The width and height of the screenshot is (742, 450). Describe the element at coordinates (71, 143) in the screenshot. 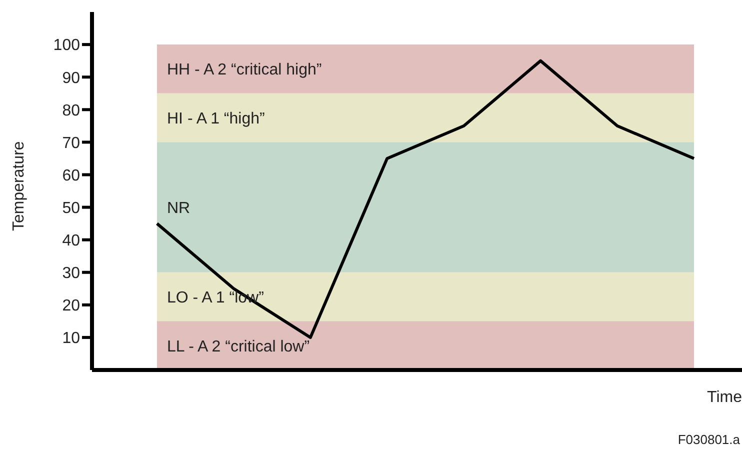

I see `y-tick-label: 70` at that location.